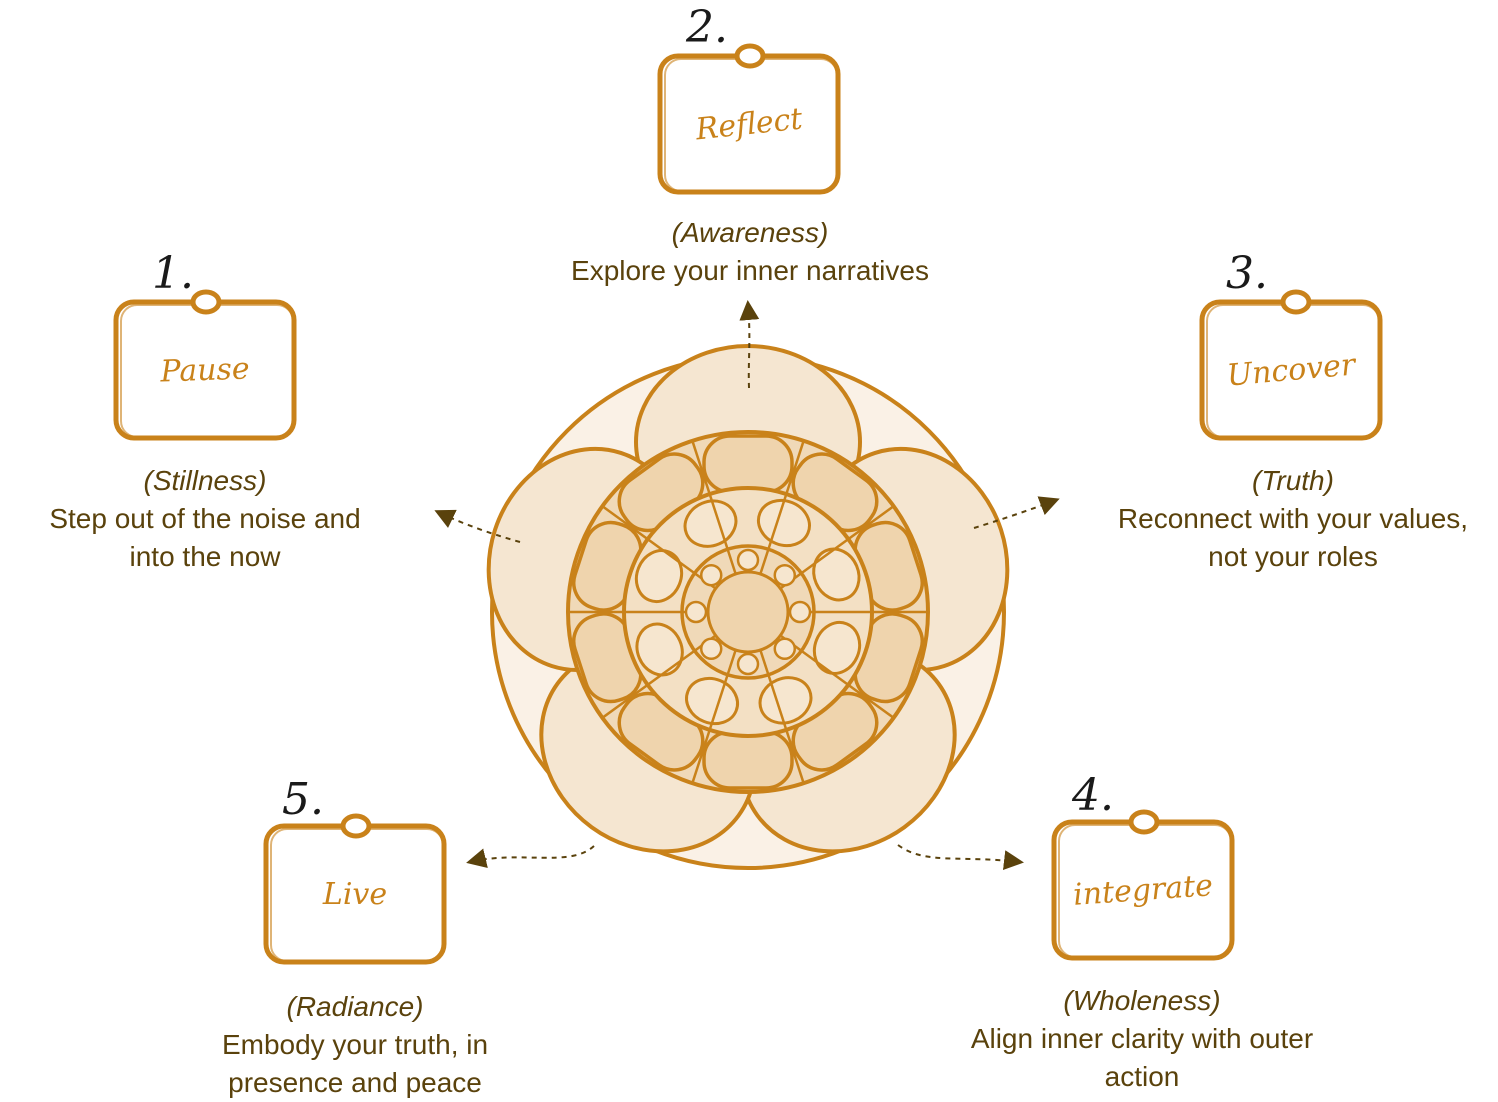 Image resolution: width=1498 pixels, height=1102 pixels. I want to click on step-5-frame: Live, so click(355, 889).